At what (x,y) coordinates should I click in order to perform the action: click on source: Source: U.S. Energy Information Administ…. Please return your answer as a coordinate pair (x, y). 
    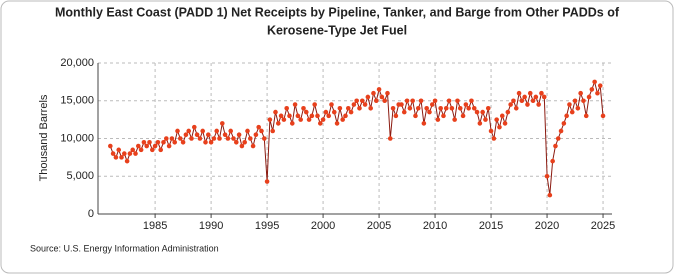
    Looking at the image, I should click on (124, 248).